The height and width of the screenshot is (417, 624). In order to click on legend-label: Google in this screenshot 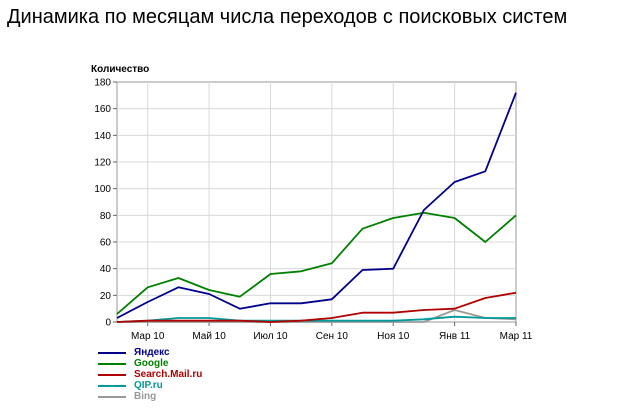, I will do `click(151, 363)`.